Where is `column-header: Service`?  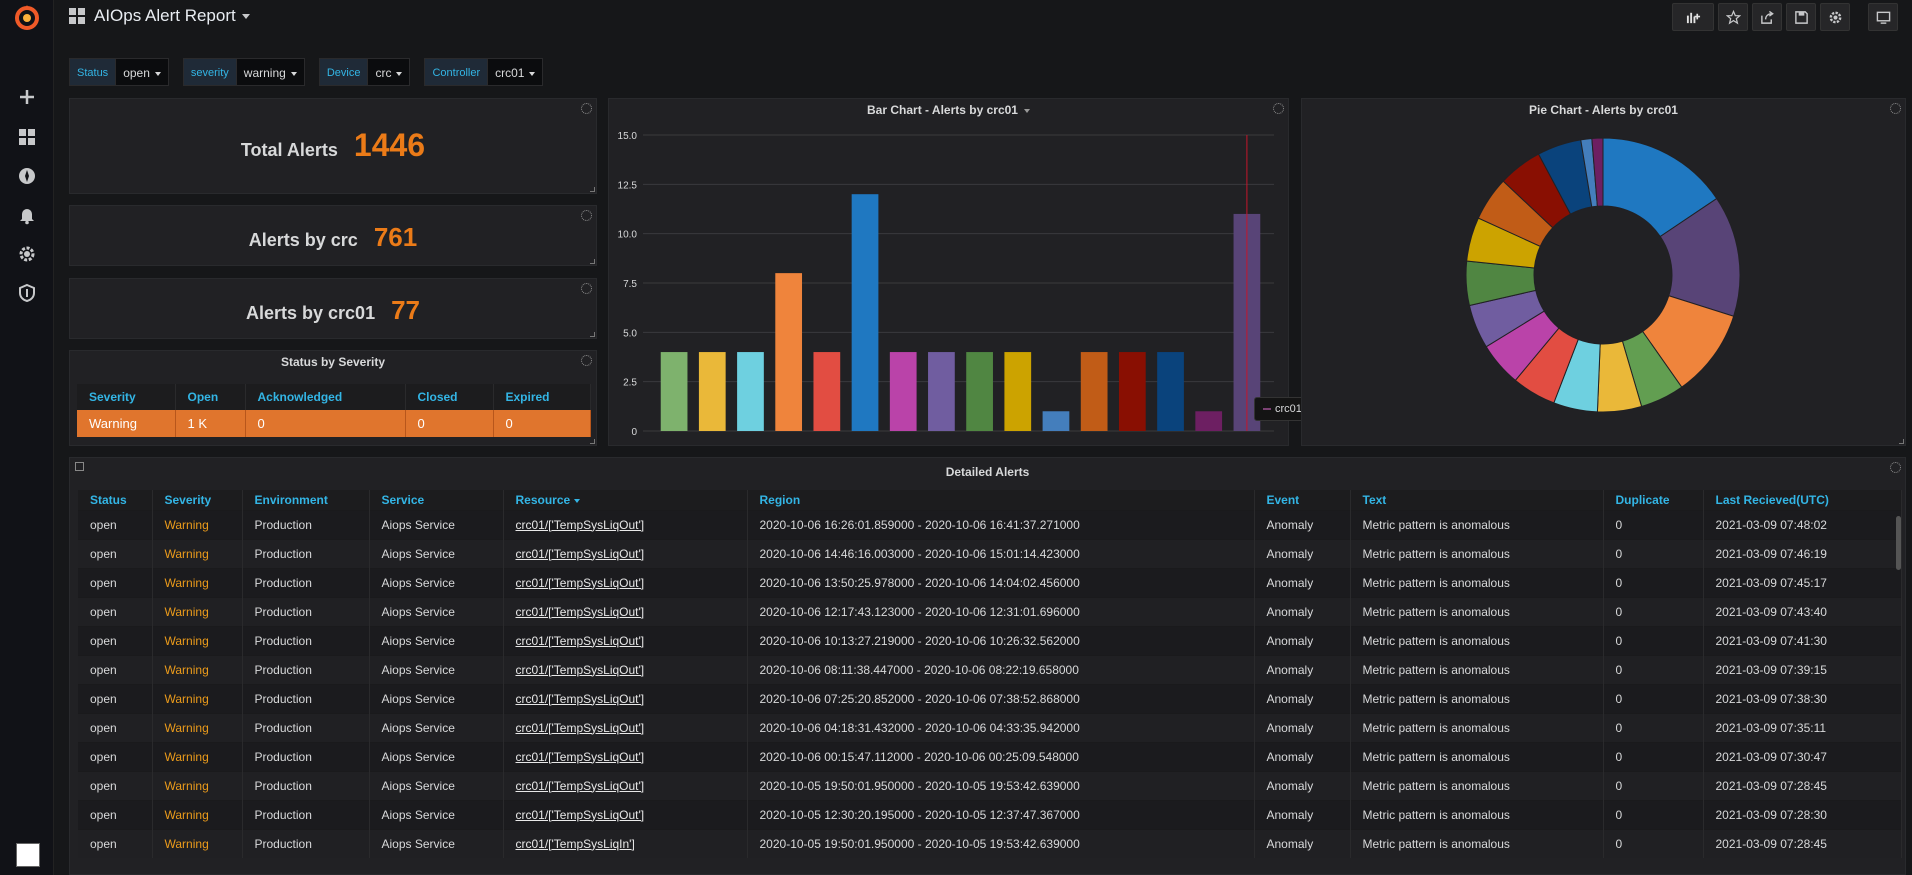 column-header: Service is located at coordinates (436, 500).